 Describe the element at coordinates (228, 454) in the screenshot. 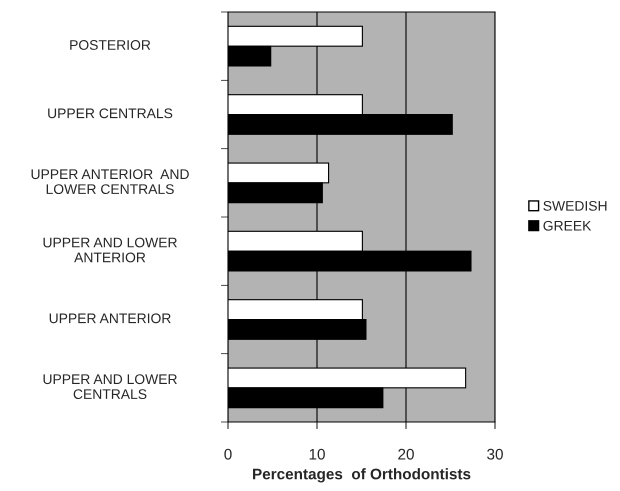

I see `x-tick-label: 0` at that location.